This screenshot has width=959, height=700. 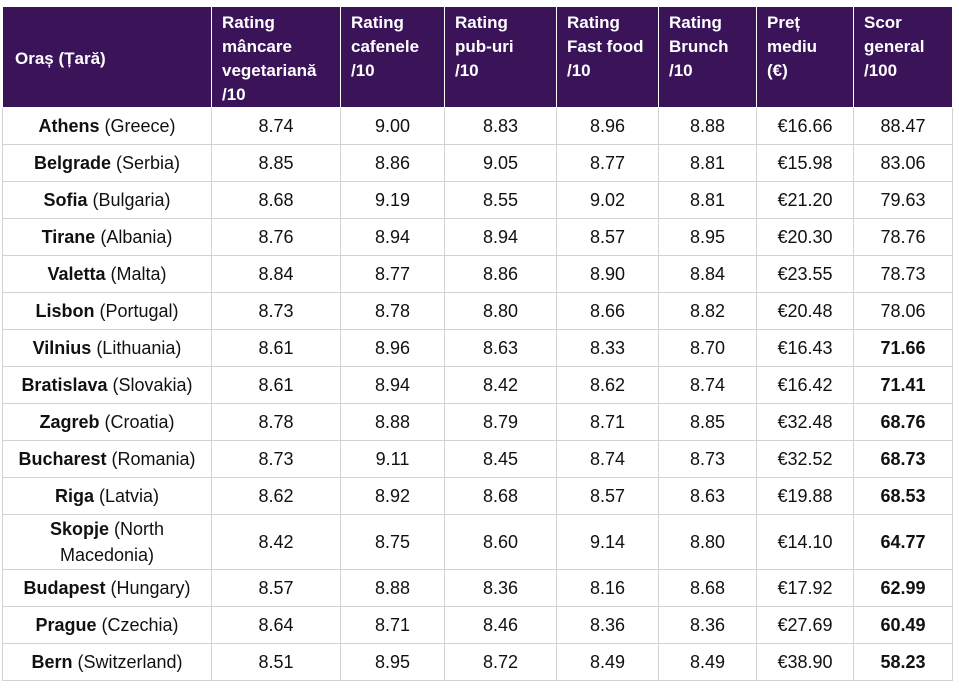 I want to click on cell-overall-score: 83.06, so click(x=903, y=163).